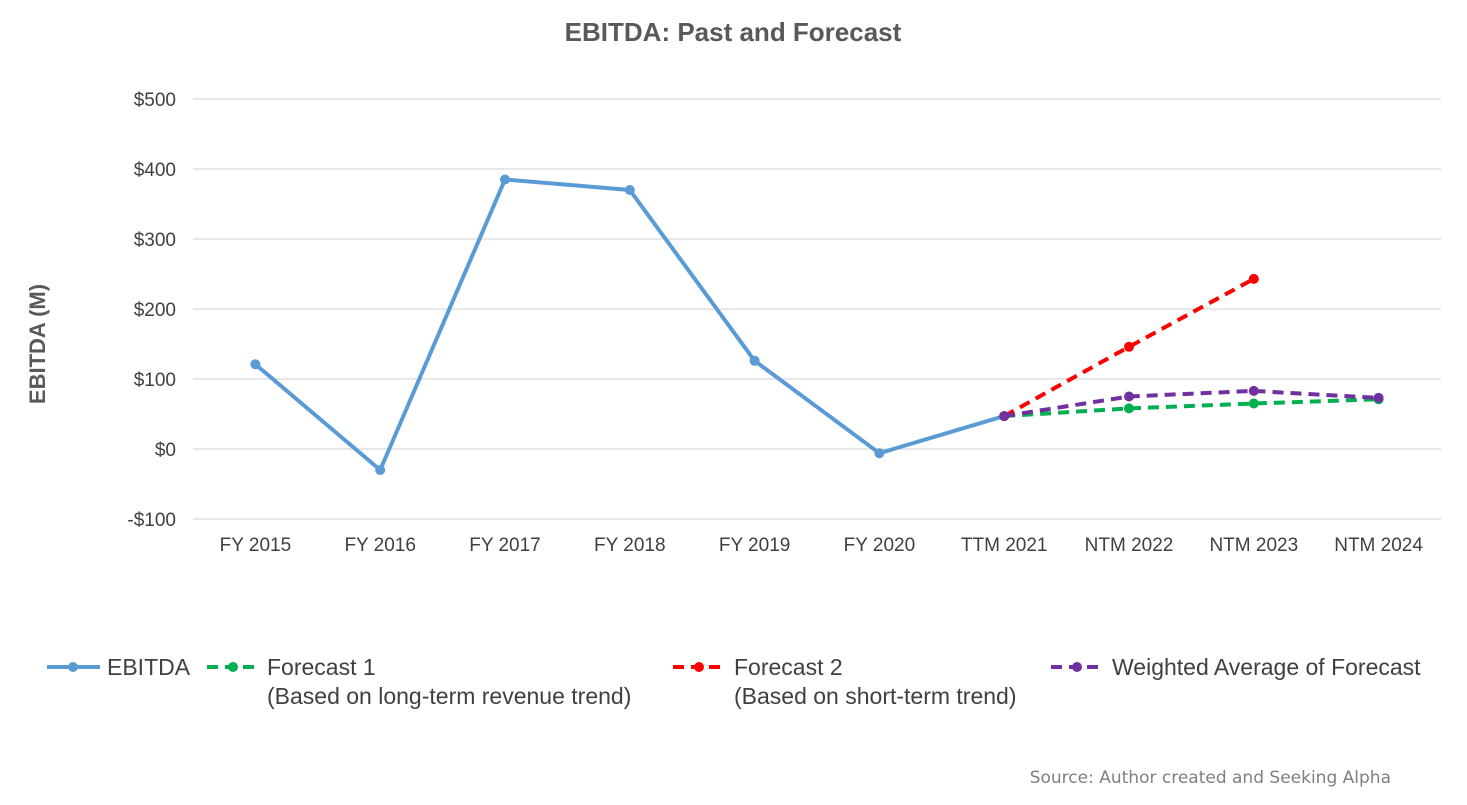  I want to click on x-tick-label: FY 2020, so click(879, 545).